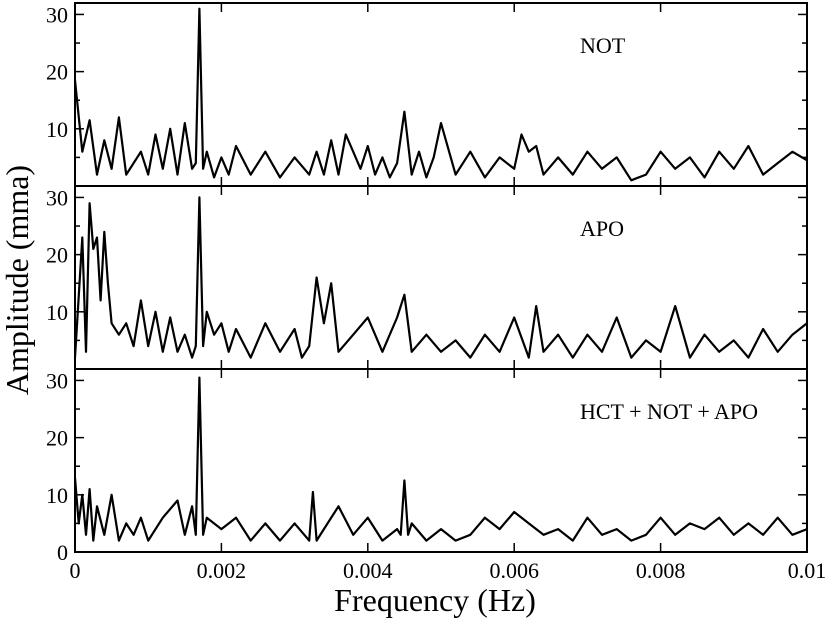  I want to click on y-tick-label: 0, so click(62, 552).